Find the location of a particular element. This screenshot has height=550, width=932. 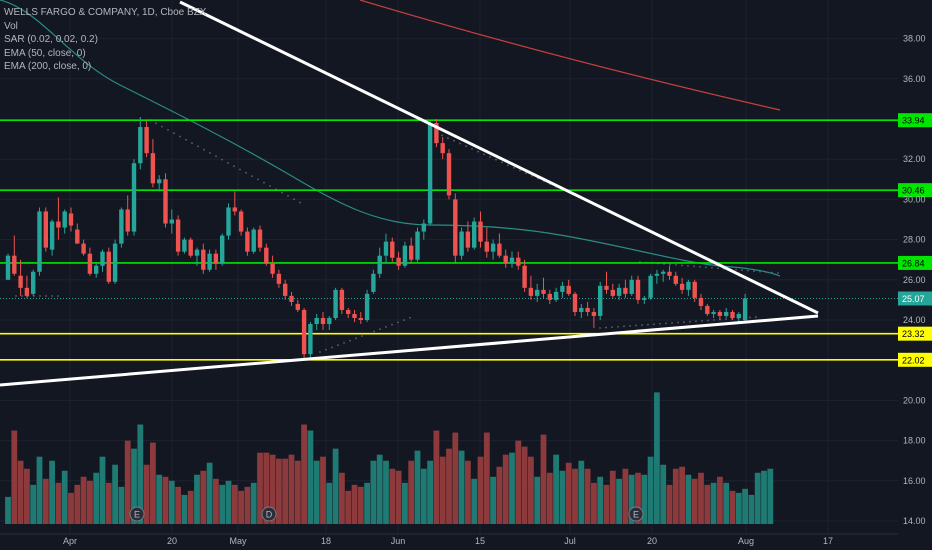

time-tick-label: Jul is located at coordinates (570, 541).